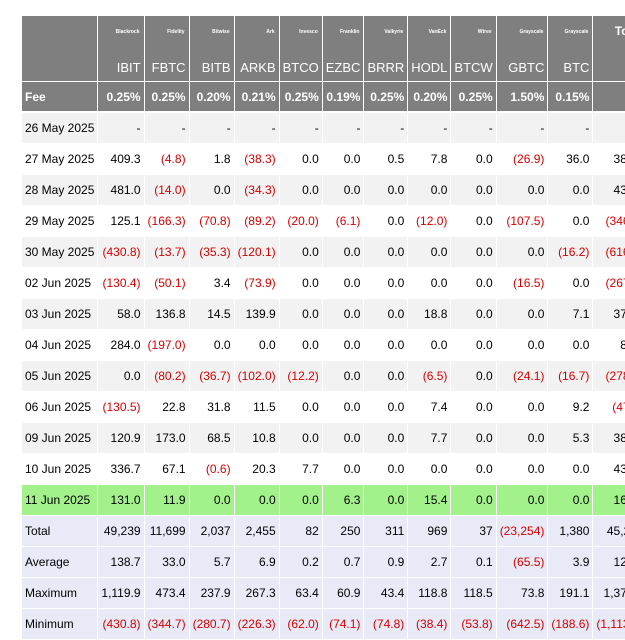 This screenshot has height=640, width=625. What do you see at coordinates (570, 34) in the screenshot?
I see `issuer-header: Grayscale` at bounding box center [570, 34].